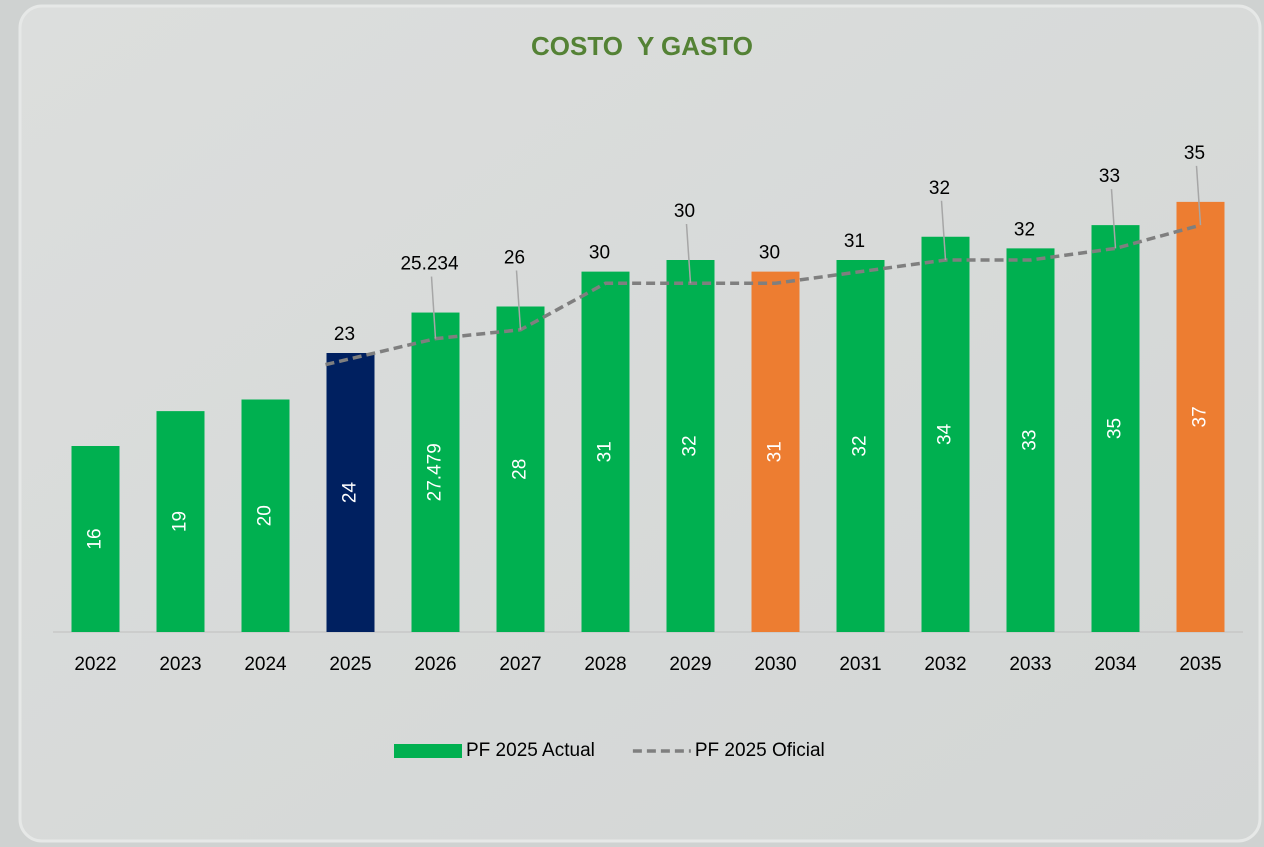 The width and height of the screenshot is (1264, 847). I want to click on line-value-label: 31, so click(854, 241).